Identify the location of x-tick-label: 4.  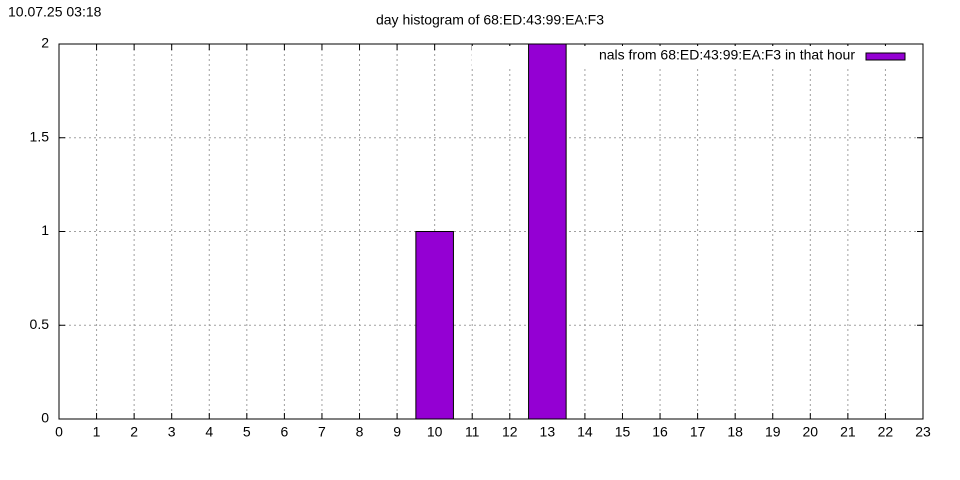
(209, 432).